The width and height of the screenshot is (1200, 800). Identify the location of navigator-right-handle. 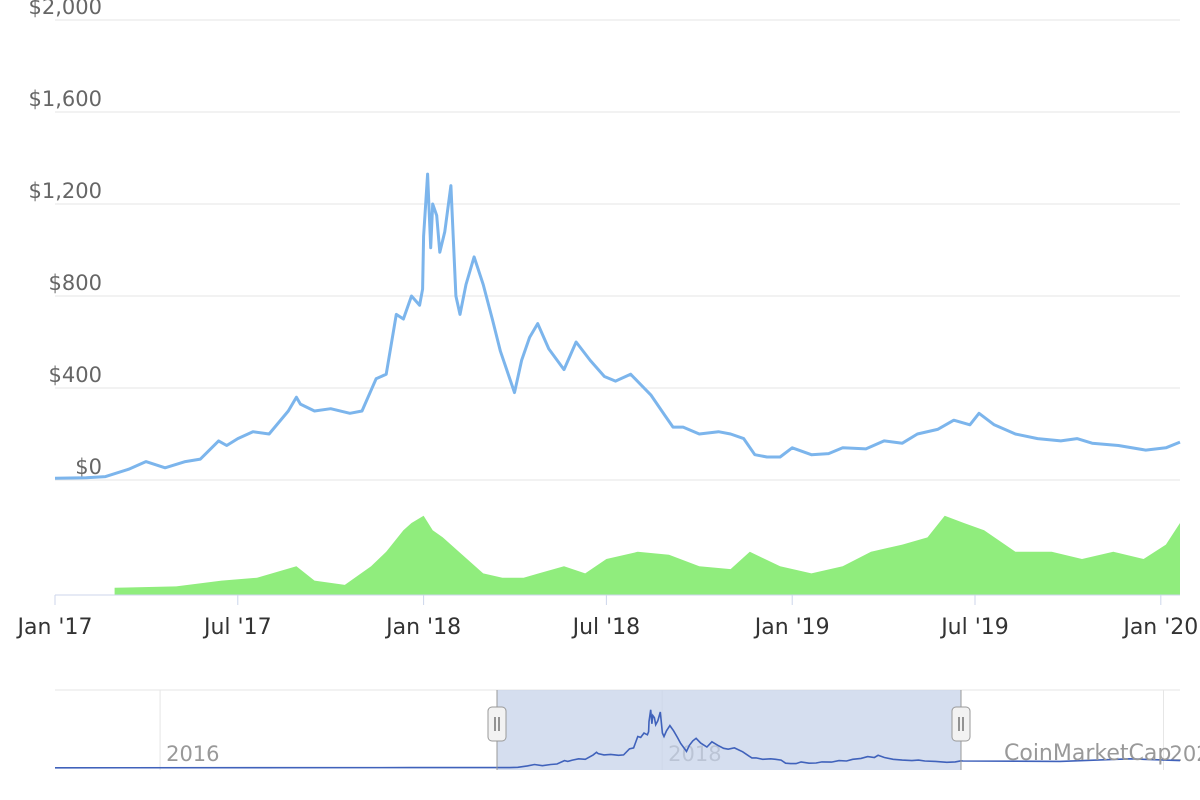
(961, 724).